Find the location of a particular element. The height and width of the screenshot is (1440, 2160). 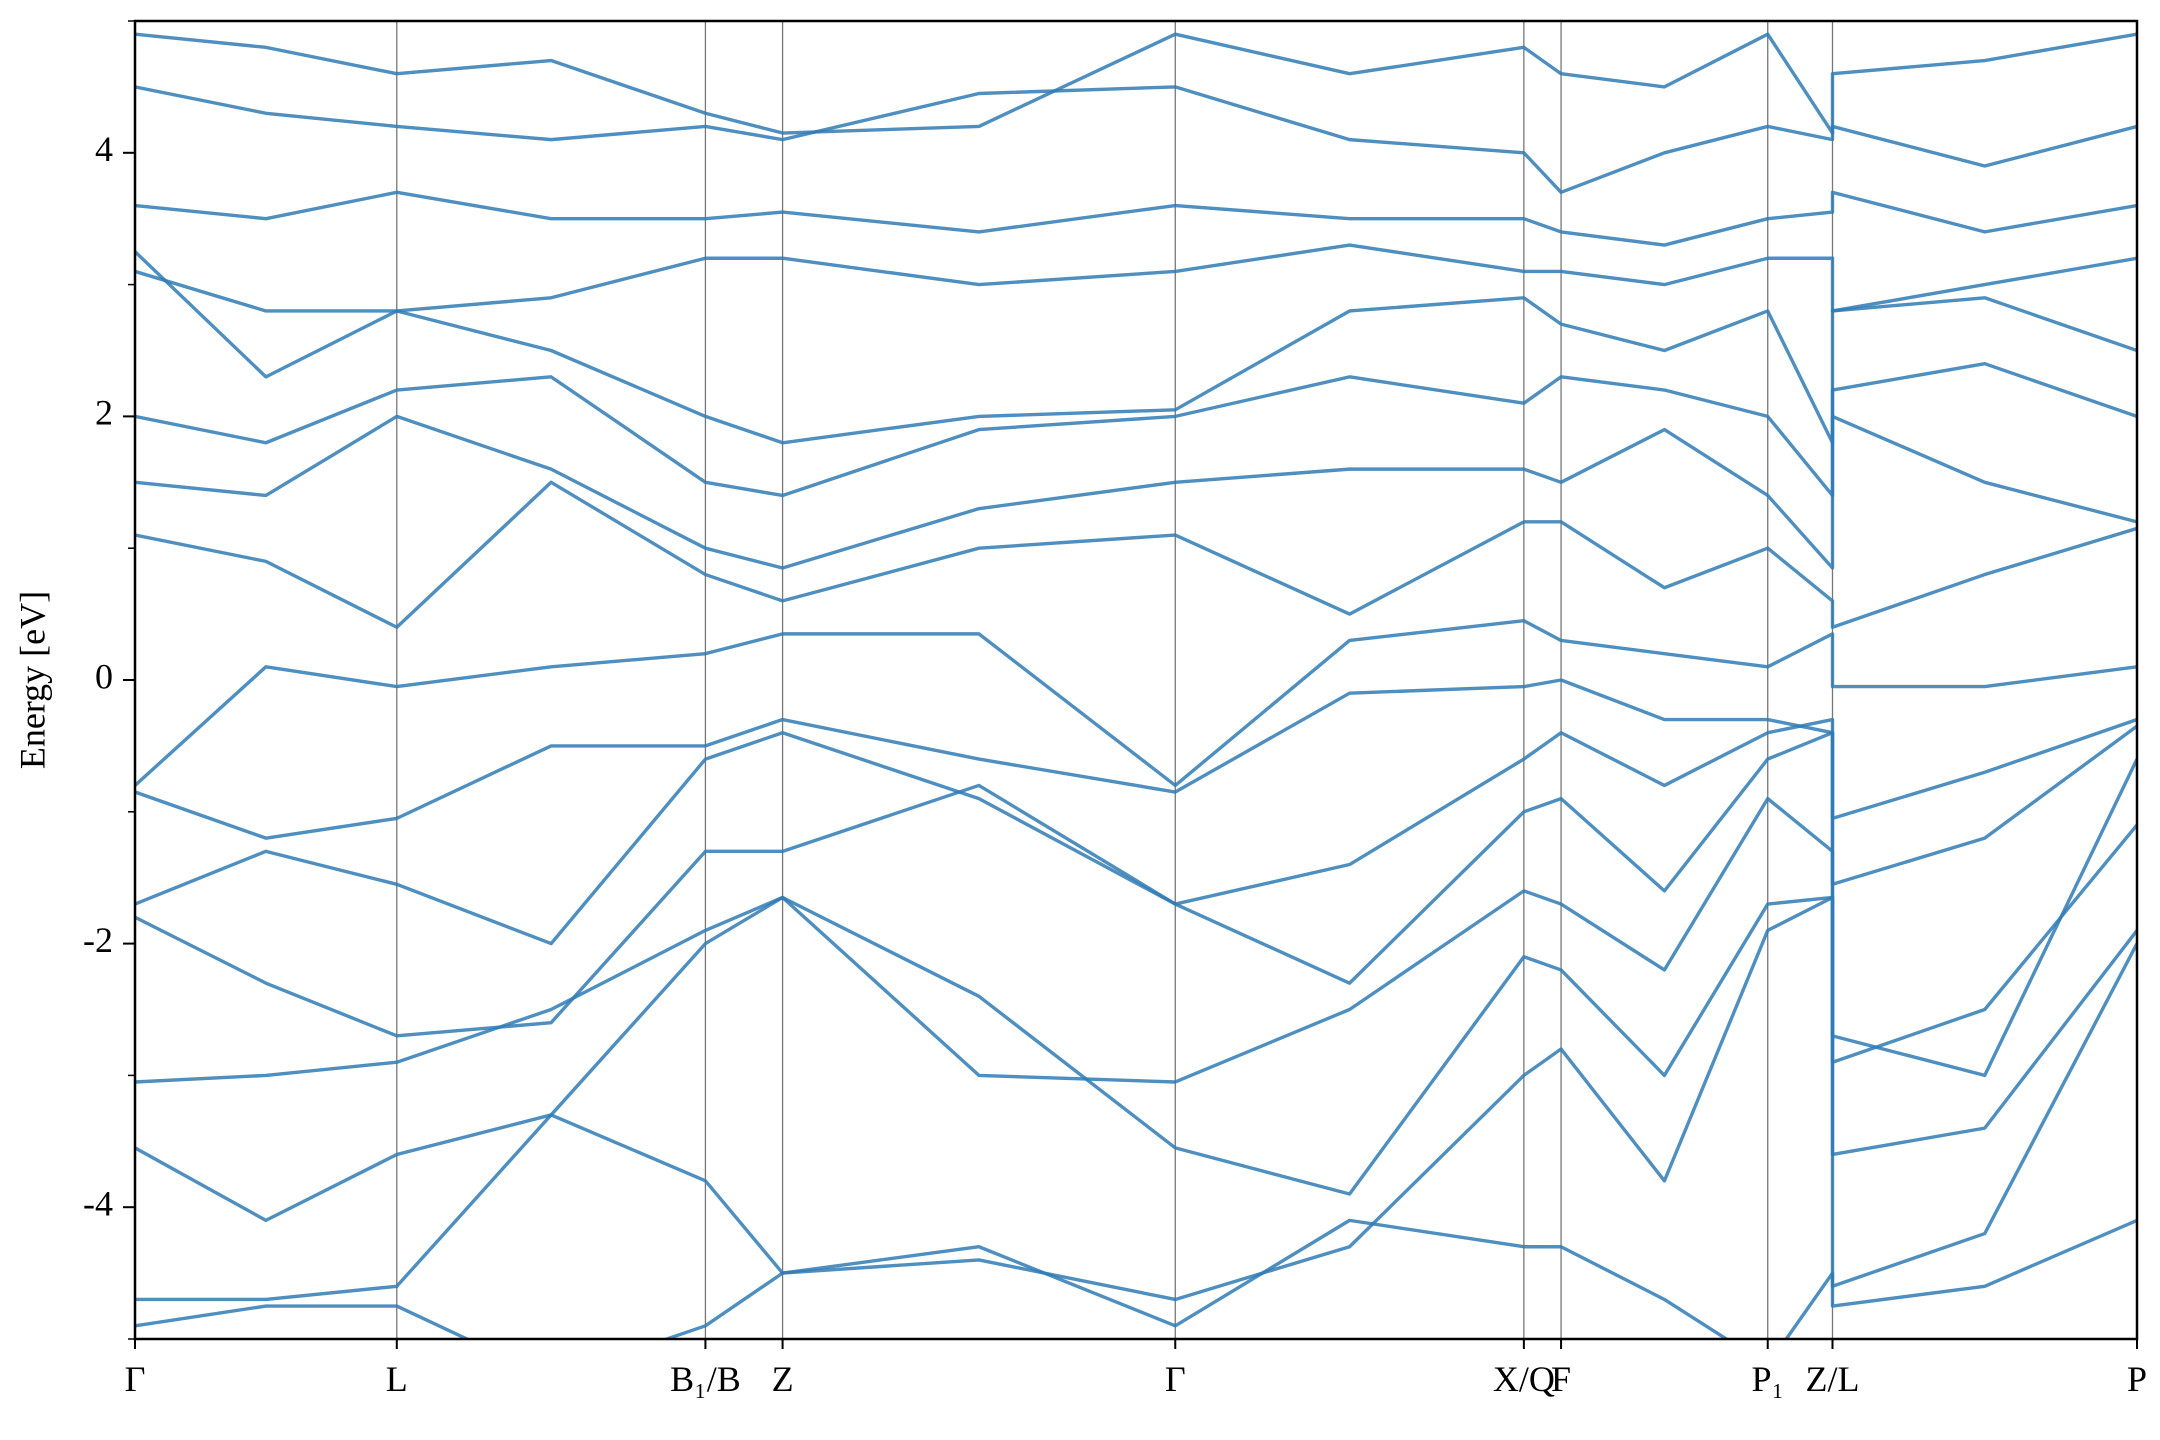

y-tick-label: 4 is located at coordinates (104, 149).